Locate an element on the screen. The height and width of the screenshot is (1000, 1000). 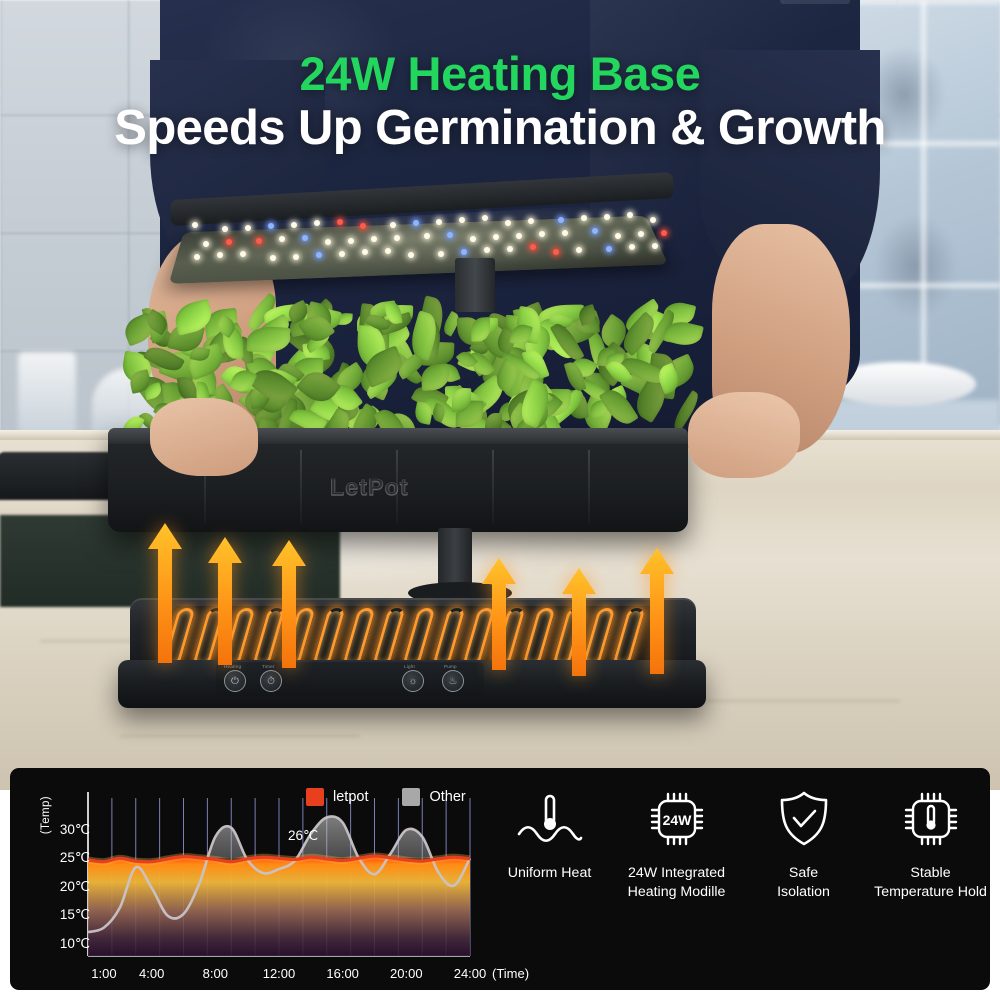
x-tick-label: 20:00 is located at coordinates (406, 973).